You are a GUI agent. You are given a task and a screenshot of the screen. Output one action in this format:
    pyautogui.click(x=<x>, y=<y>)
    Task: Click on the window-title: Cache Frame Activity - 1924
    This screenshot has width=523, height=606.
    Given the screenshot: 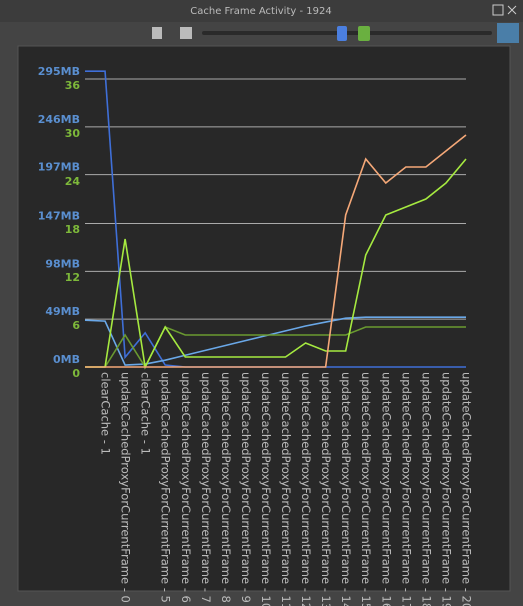 What is the action you would take?
    pyautogui.click(x=260, y=11)
    